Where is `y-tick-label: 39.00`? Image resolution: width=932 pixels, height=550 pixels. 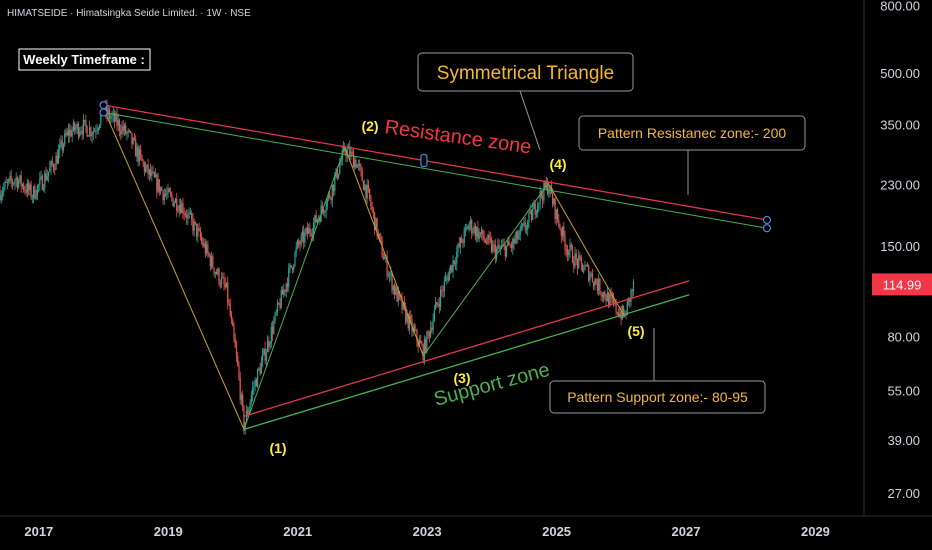 y-tick-label: 39.00 is located at coordinates (903, 440).